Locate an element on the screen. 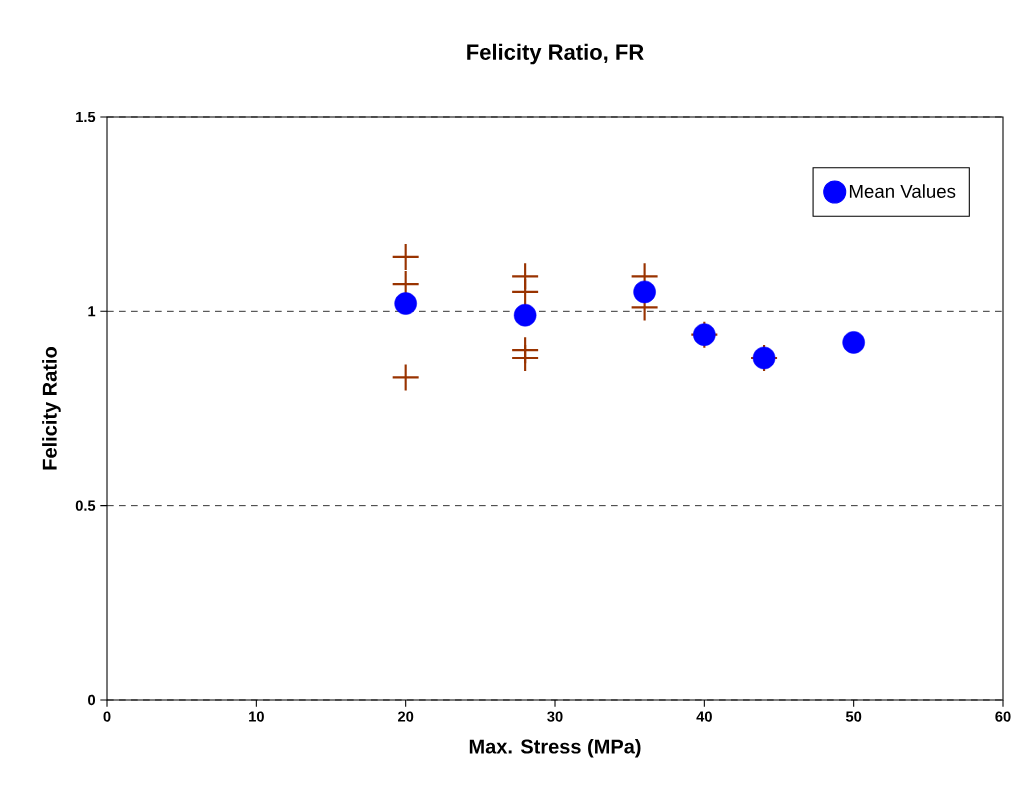  x-tick-label: 60 is located at coordinates (1003, 716).